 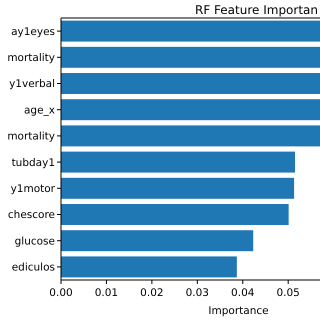 What do you see at coordinates (243, 293) in the screenshot?
I see `x-tick-label: 0.04` at bounding box center [243, 293].